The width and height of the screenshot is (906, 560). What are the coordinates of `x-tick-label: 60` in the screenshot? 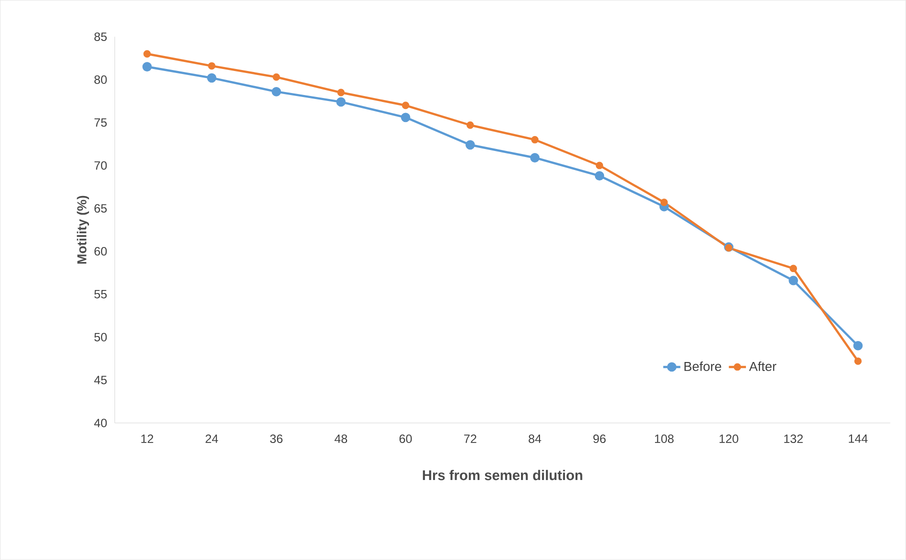 It's located at (406, 439).